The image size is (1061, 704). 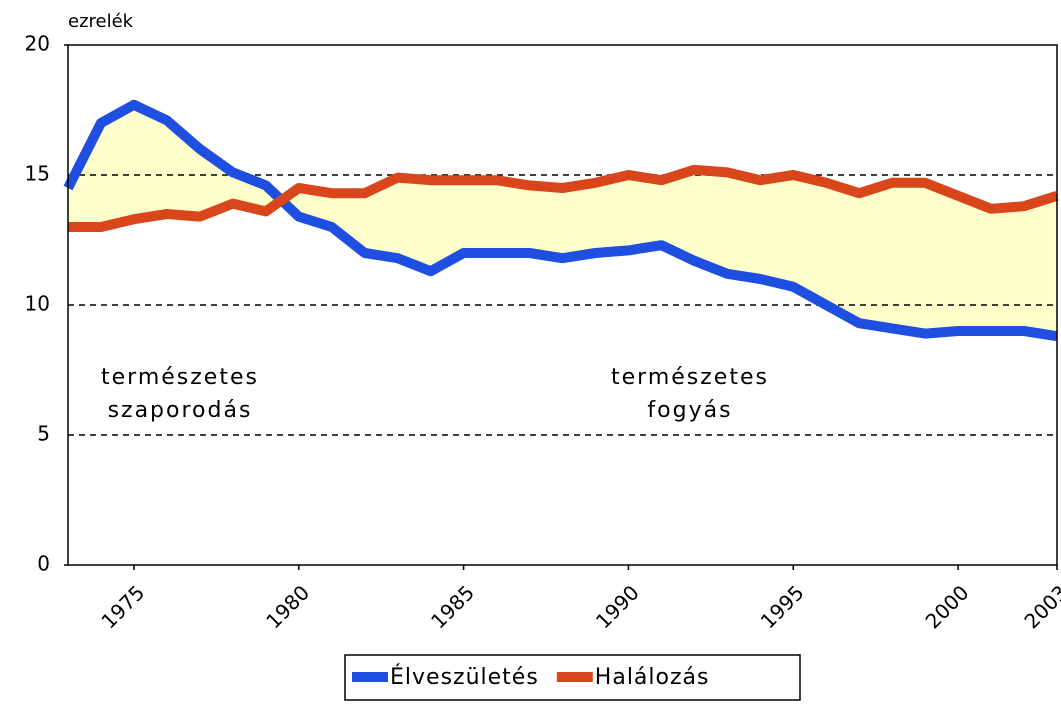 What do you see at coordinates (43, 434) in the screenshot?
I see `y-tick-label: 5` at bounding box center [43, 434].